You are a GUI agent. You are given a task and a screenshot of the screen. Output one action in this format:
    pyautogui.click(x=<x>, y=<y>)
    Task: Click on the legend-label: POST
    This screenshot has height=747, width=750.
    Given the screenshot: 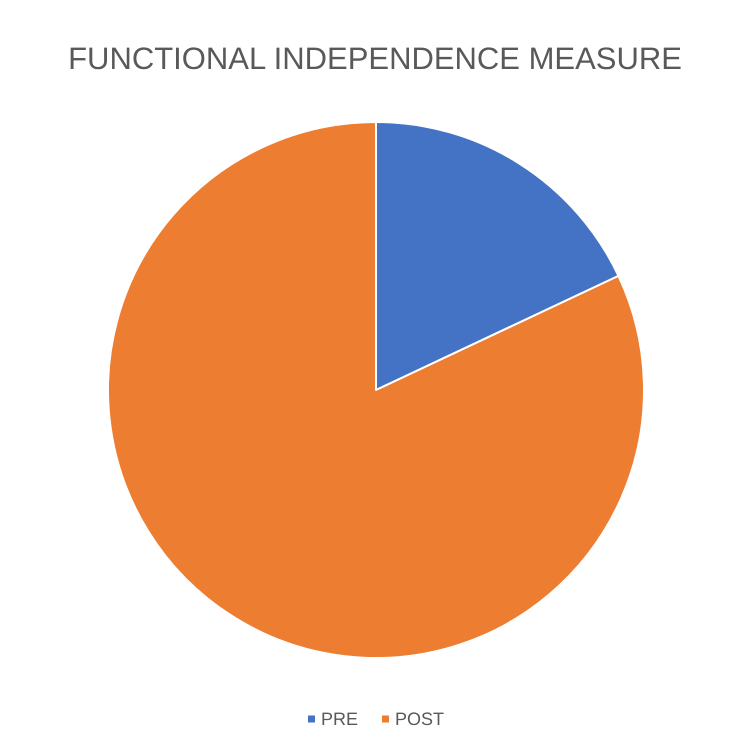 What is the action you would take?
    pyautogui.click(x=419, y=719)
    